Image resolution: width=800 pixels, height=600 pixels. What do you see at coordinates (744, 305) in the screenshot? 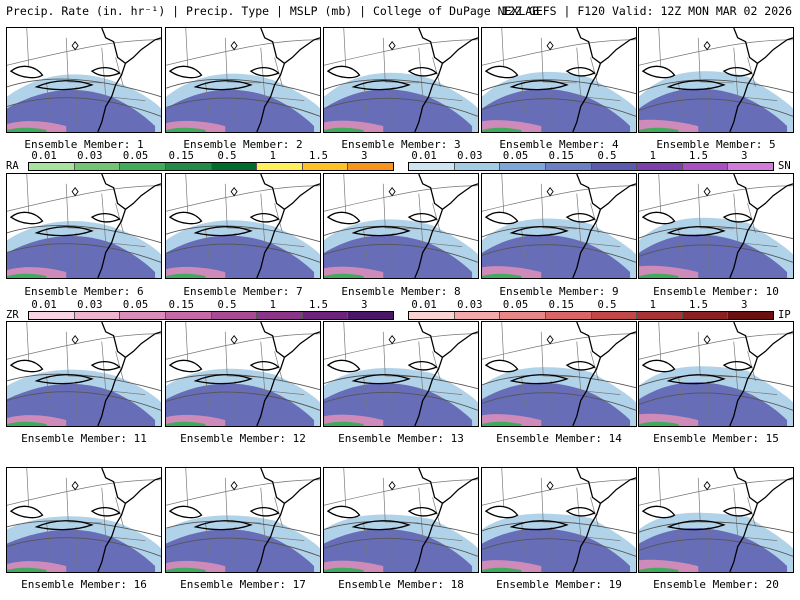
I see `legend-ip-tick: 3` at bounding box center [744, 305].